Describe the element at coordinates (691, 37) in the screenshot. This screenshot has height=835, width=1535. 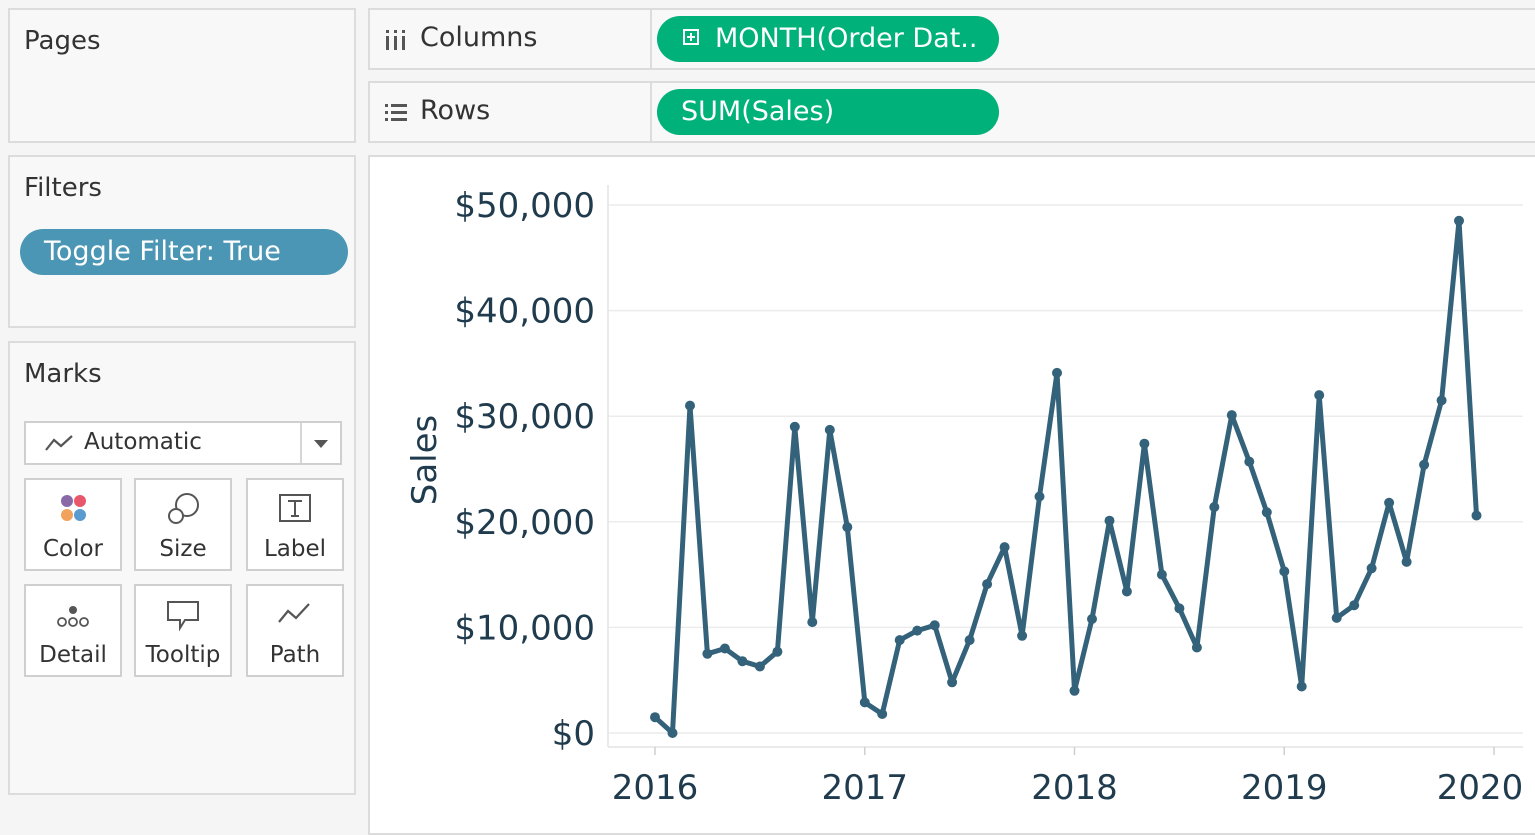
I see `expand-plus-icon` at that location.